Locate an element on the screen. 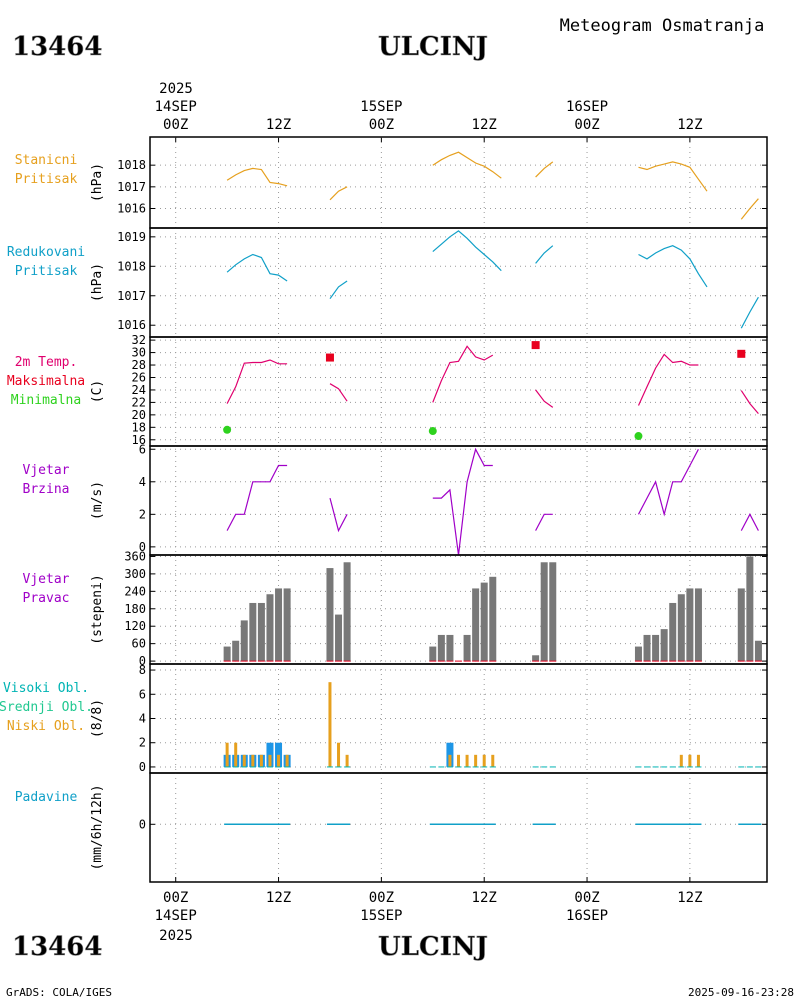 The image size is (800, 1000). ytick-label: 30 is located at coordinates (139, 353).